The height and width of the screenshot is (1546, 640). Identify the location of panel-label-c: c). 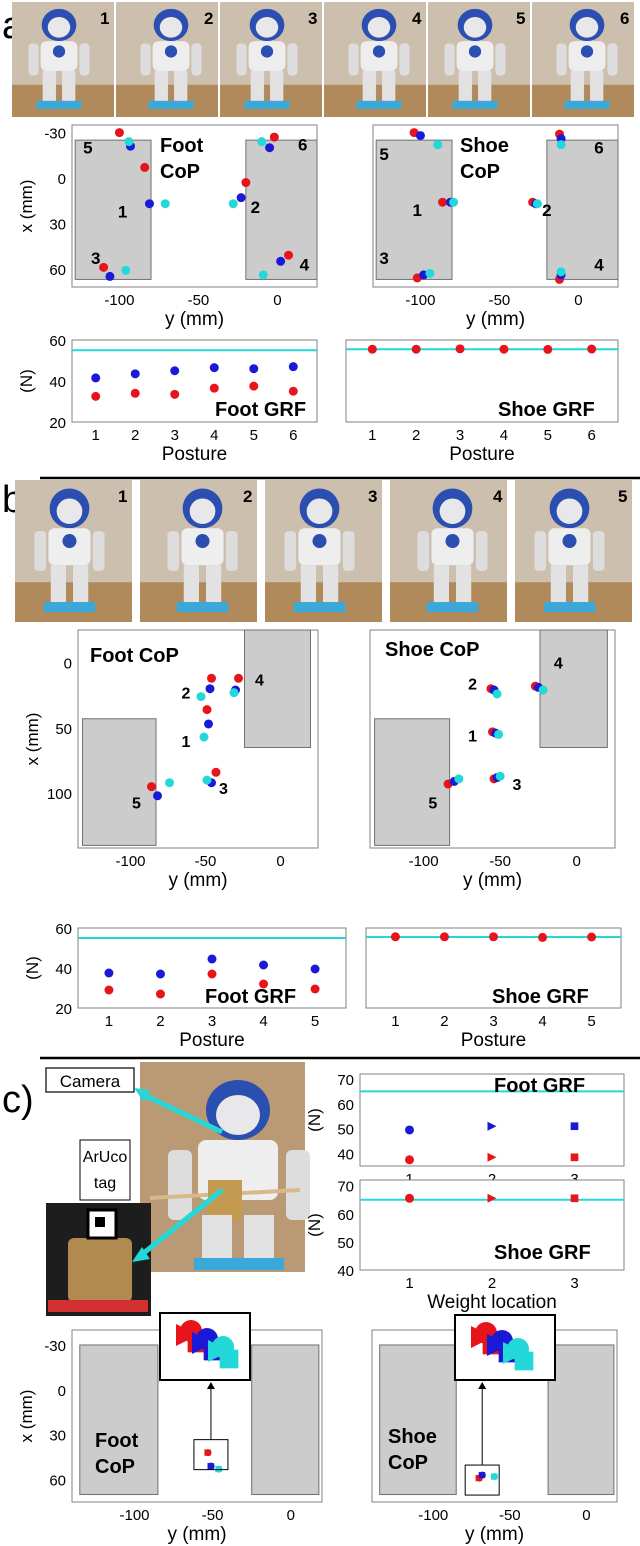
(18, 1100).